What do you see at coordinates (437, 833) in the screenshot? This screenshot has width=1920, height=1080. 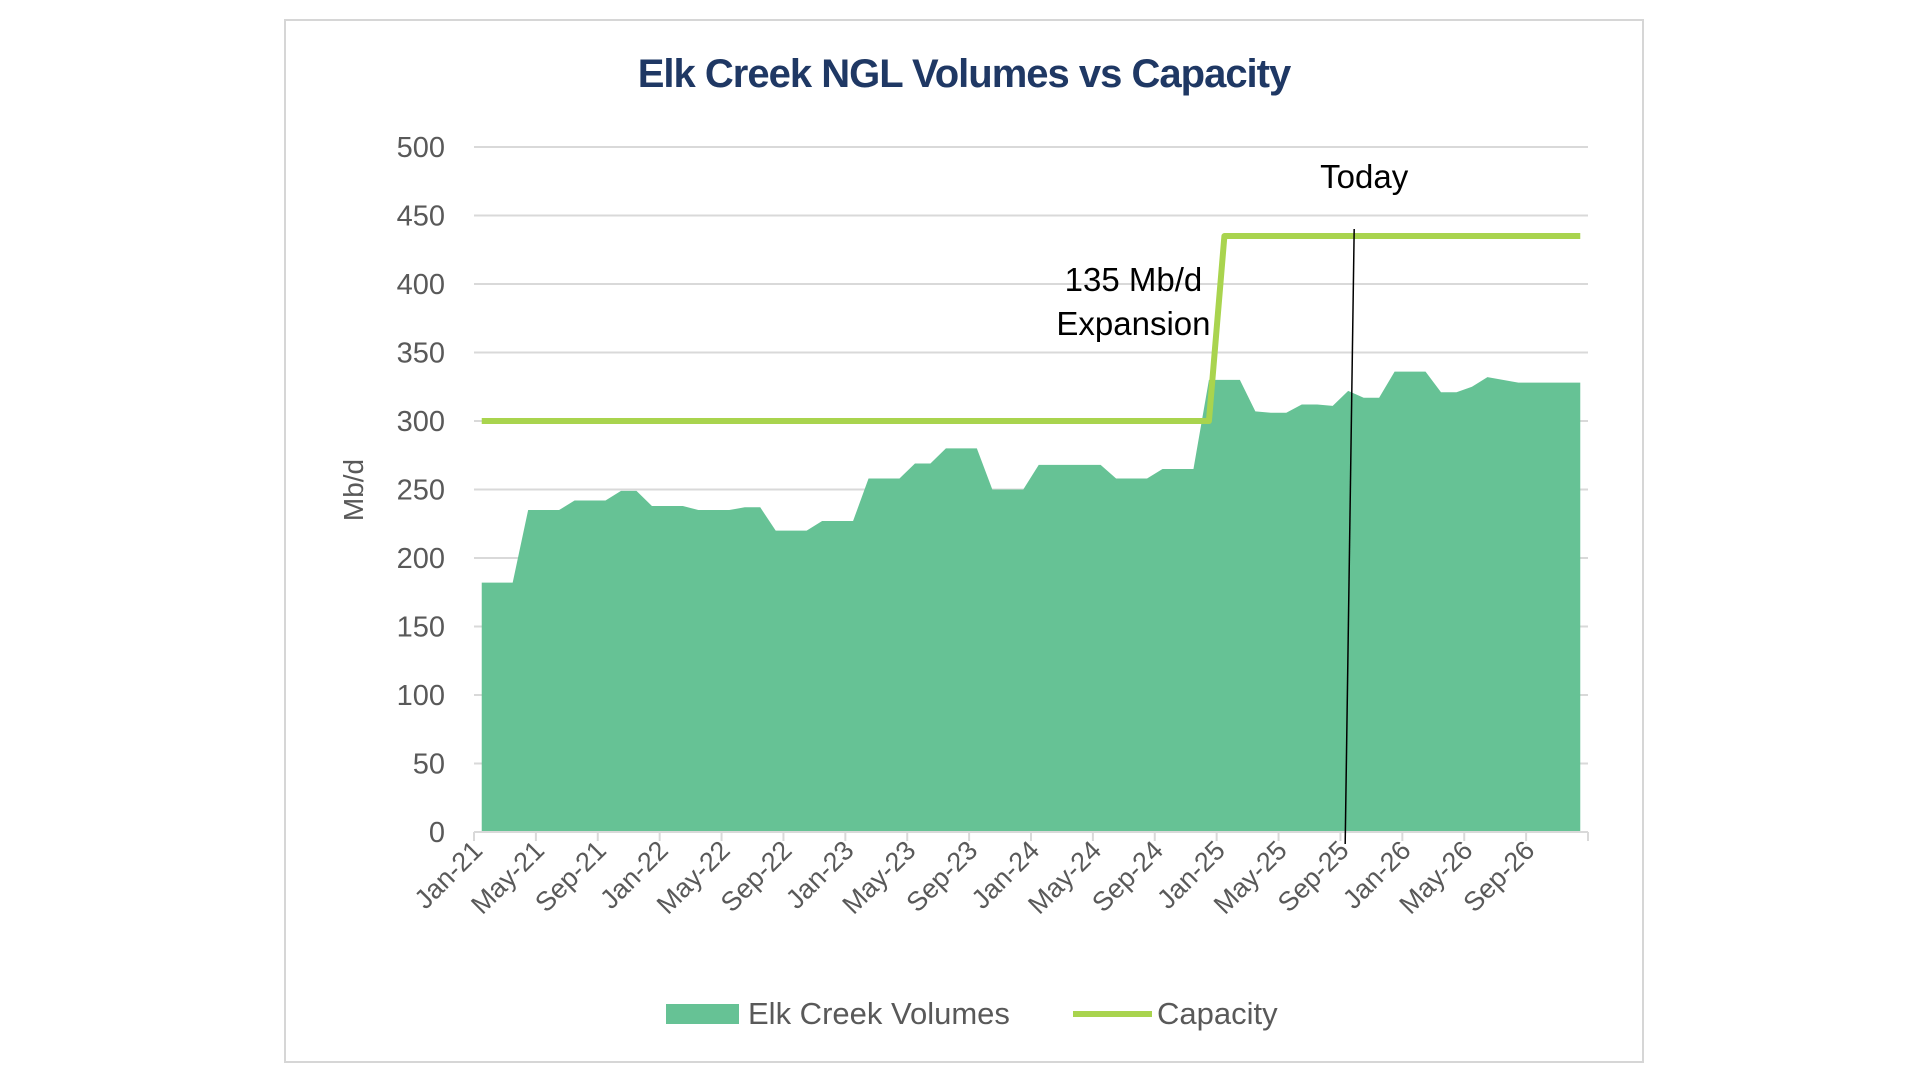 I see `y-tick-label: 0` at bounding box center [437, 833].